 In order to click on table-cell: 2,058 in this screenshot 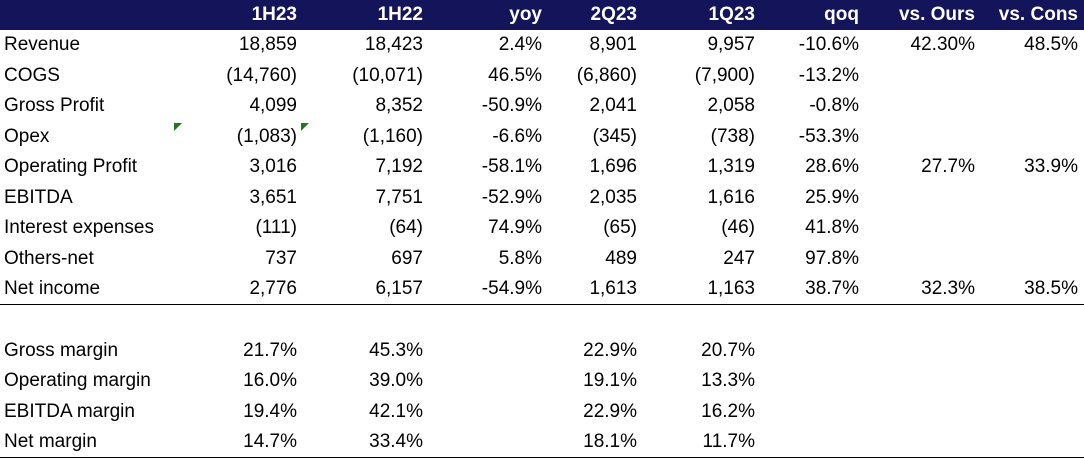, I will do `click(731, 106)`.